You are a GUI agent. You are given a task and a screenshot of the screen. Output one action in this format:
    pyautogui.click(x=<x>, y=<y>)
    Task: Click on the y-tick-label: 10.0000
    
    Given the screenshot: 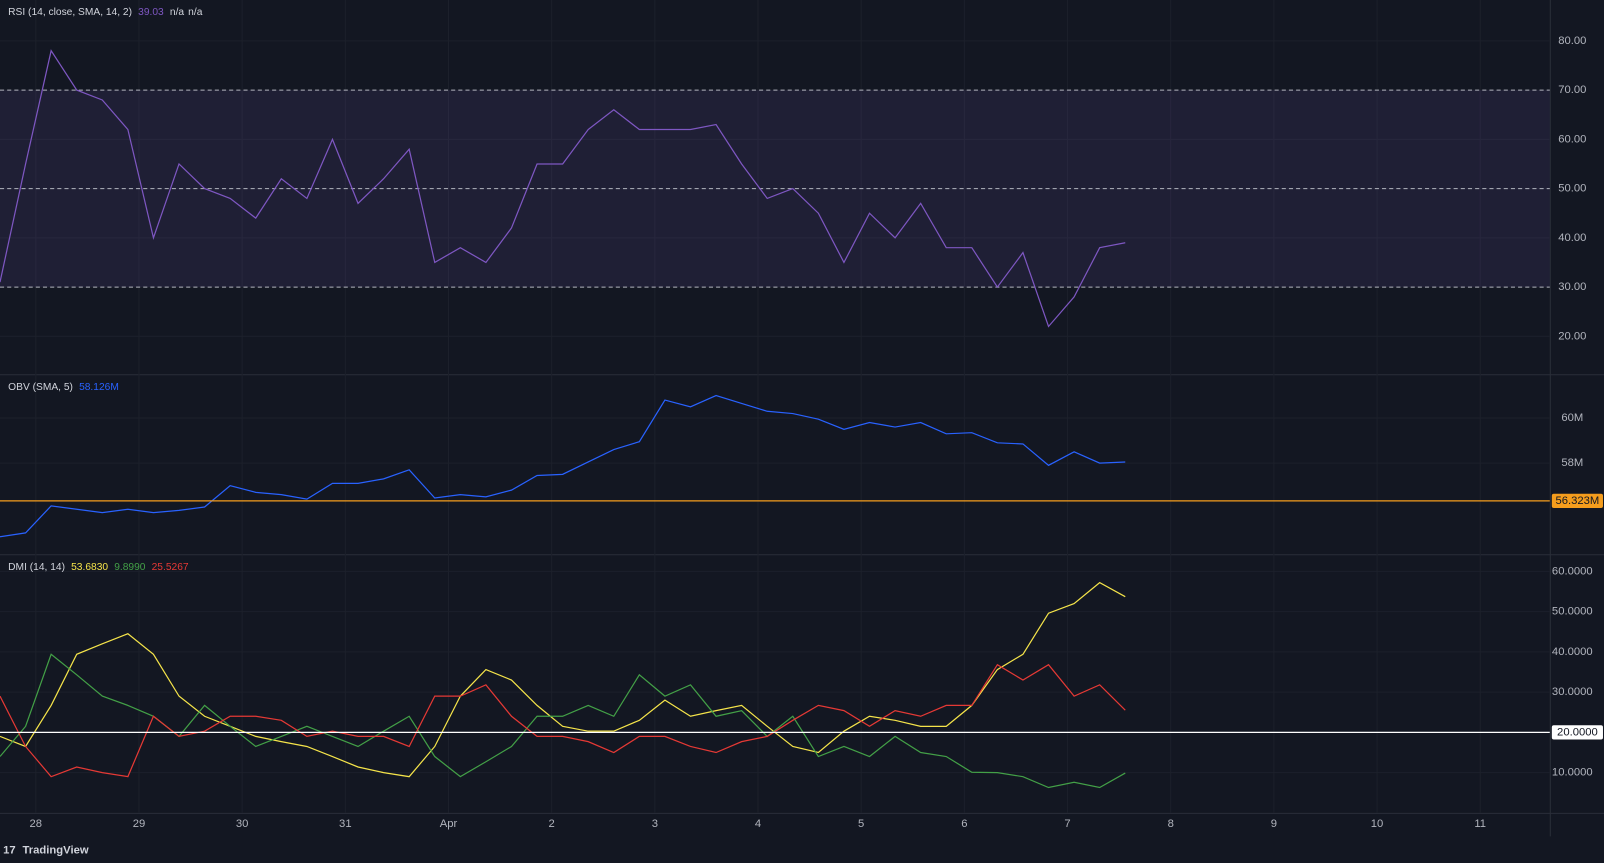 What is the action you would take?
    pyautogui.click(x=1572, y=773)
    